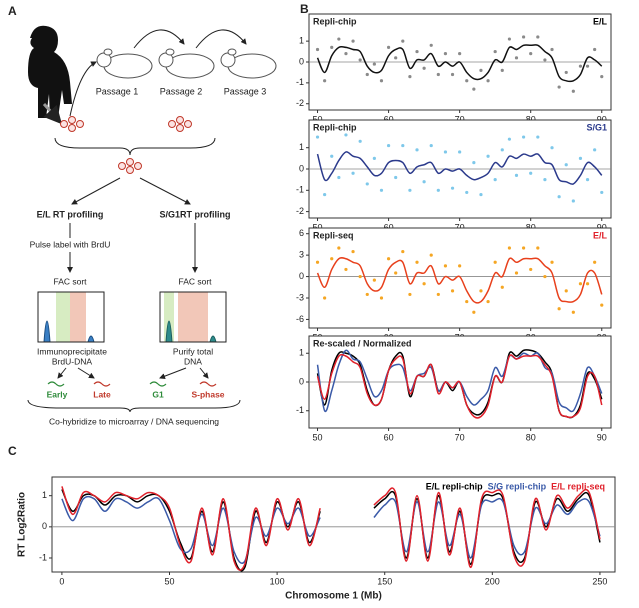 The width and height of the screenshot is (639, 608). Describe the element at coordinates (301, 255) in the screenshot. I see `y-tick-label: 3` at that location.